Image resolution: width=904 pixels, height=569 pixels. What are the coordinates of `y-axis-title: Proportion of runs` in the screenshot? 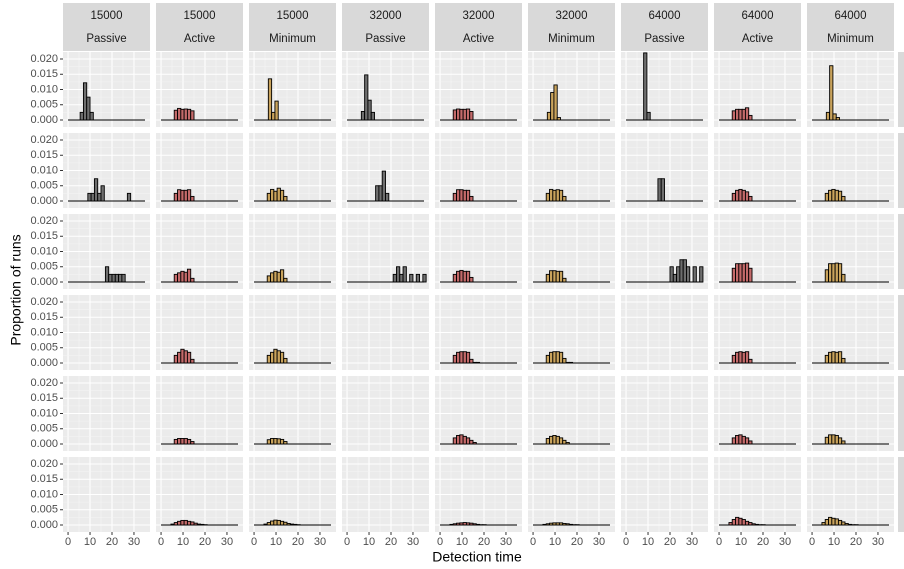 It's located at (16, 289).